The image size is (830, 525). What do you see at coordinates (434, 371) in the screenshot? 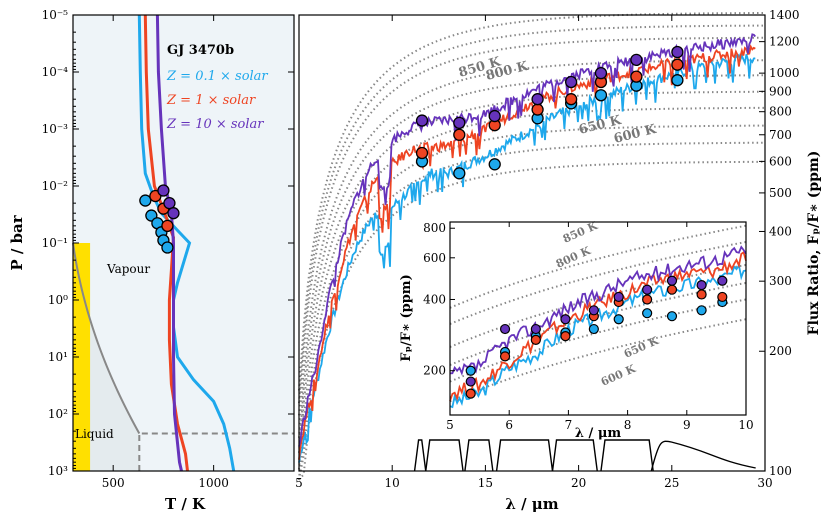
I see `inset-y-tick-label: 200` at bounding box center [434, 371].